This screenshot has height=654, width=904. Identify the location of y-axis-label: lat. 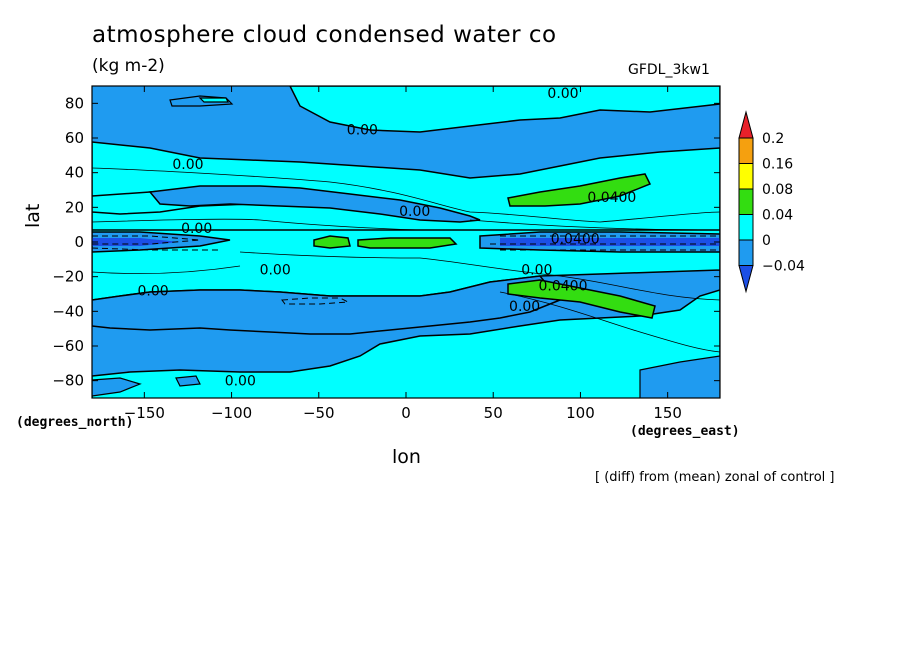
(33, 215).